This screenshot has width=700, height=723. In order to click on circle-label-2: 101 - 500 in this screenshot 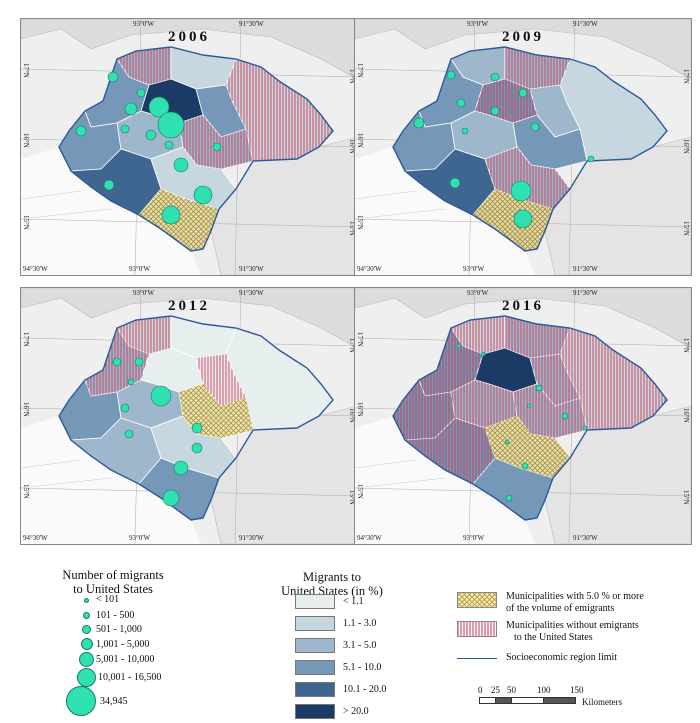, I will do `click(115, 615)`.